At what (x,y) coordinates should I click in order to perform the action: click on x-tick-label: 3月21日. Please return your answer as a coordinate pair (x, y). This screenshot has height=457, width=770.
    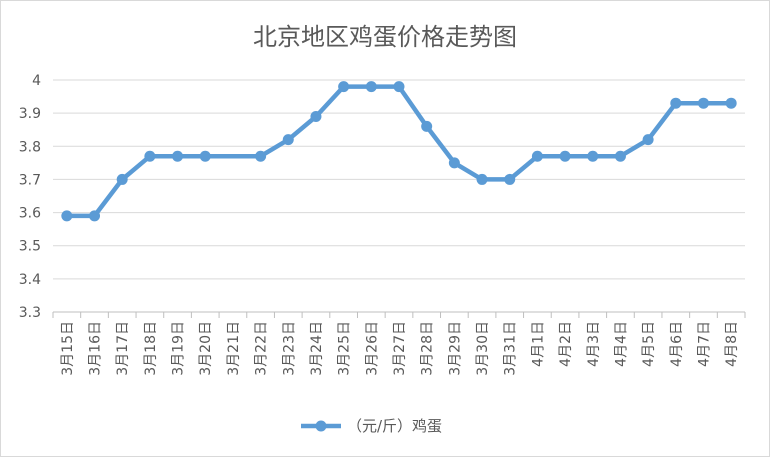
    Looking at the image, I should click on (234, 348).